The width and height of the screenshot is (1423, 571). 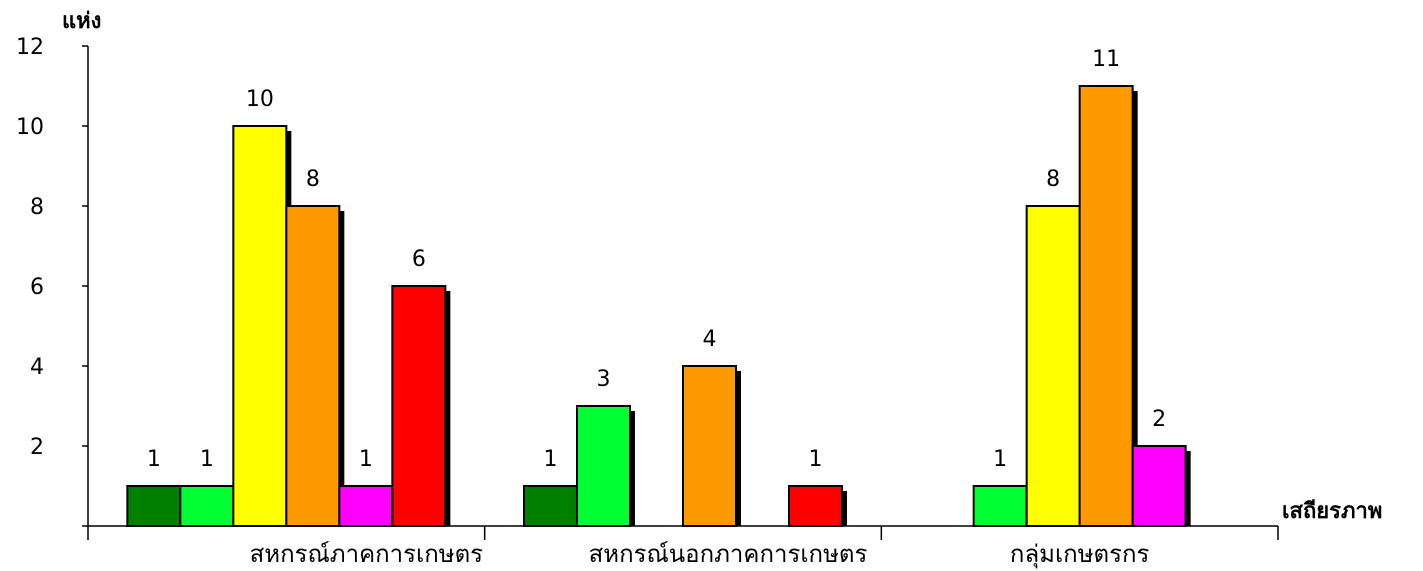 I want to click on bar-value-label: 2, so click(x=1159, y=419).